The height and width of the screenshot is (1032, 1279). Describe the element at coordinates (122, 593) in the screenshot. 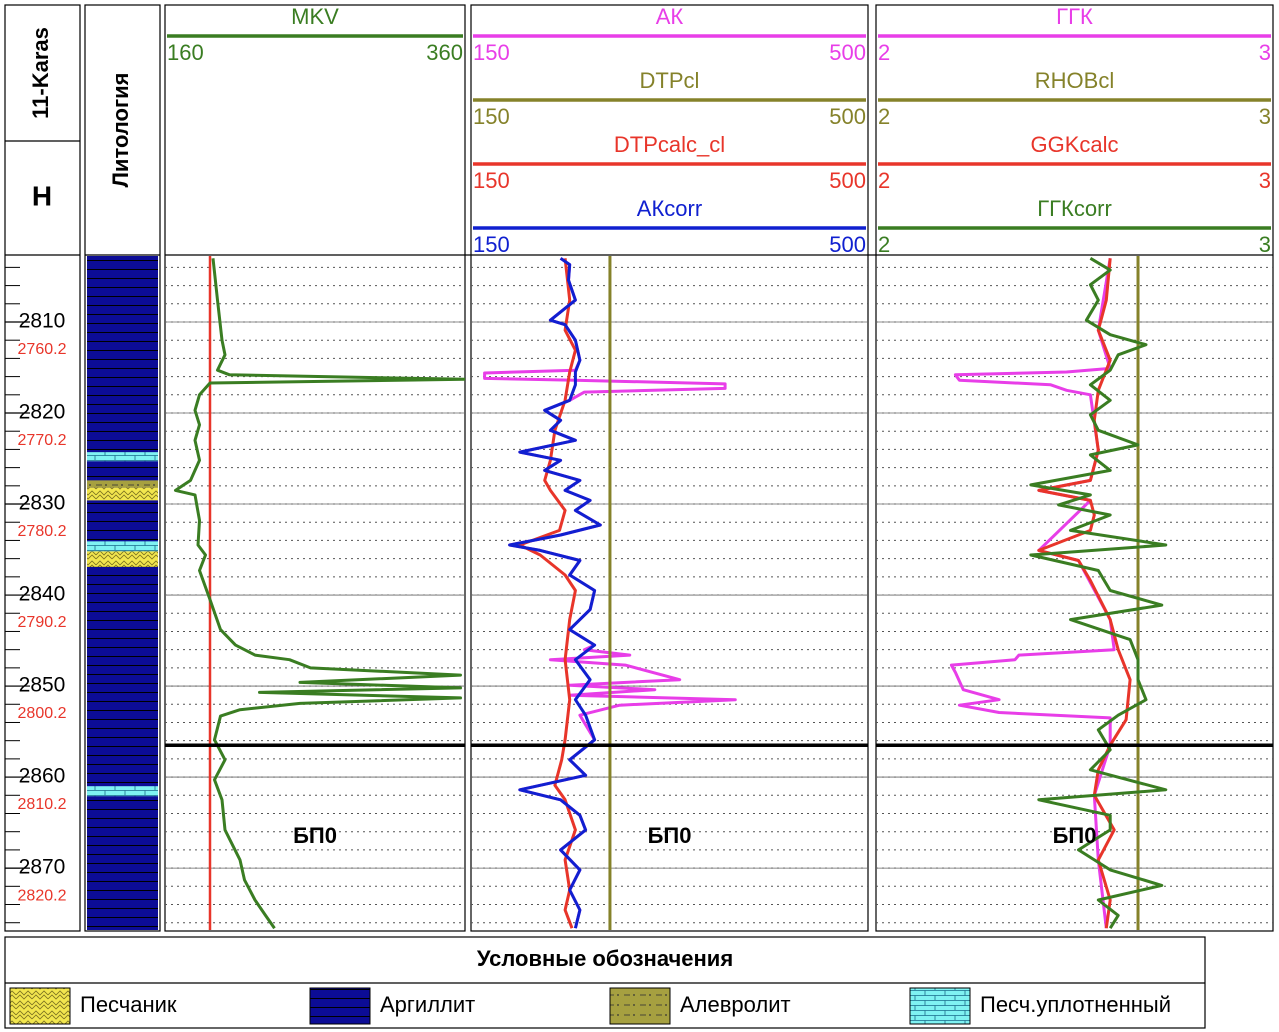

I see `lithology-base` at that location.